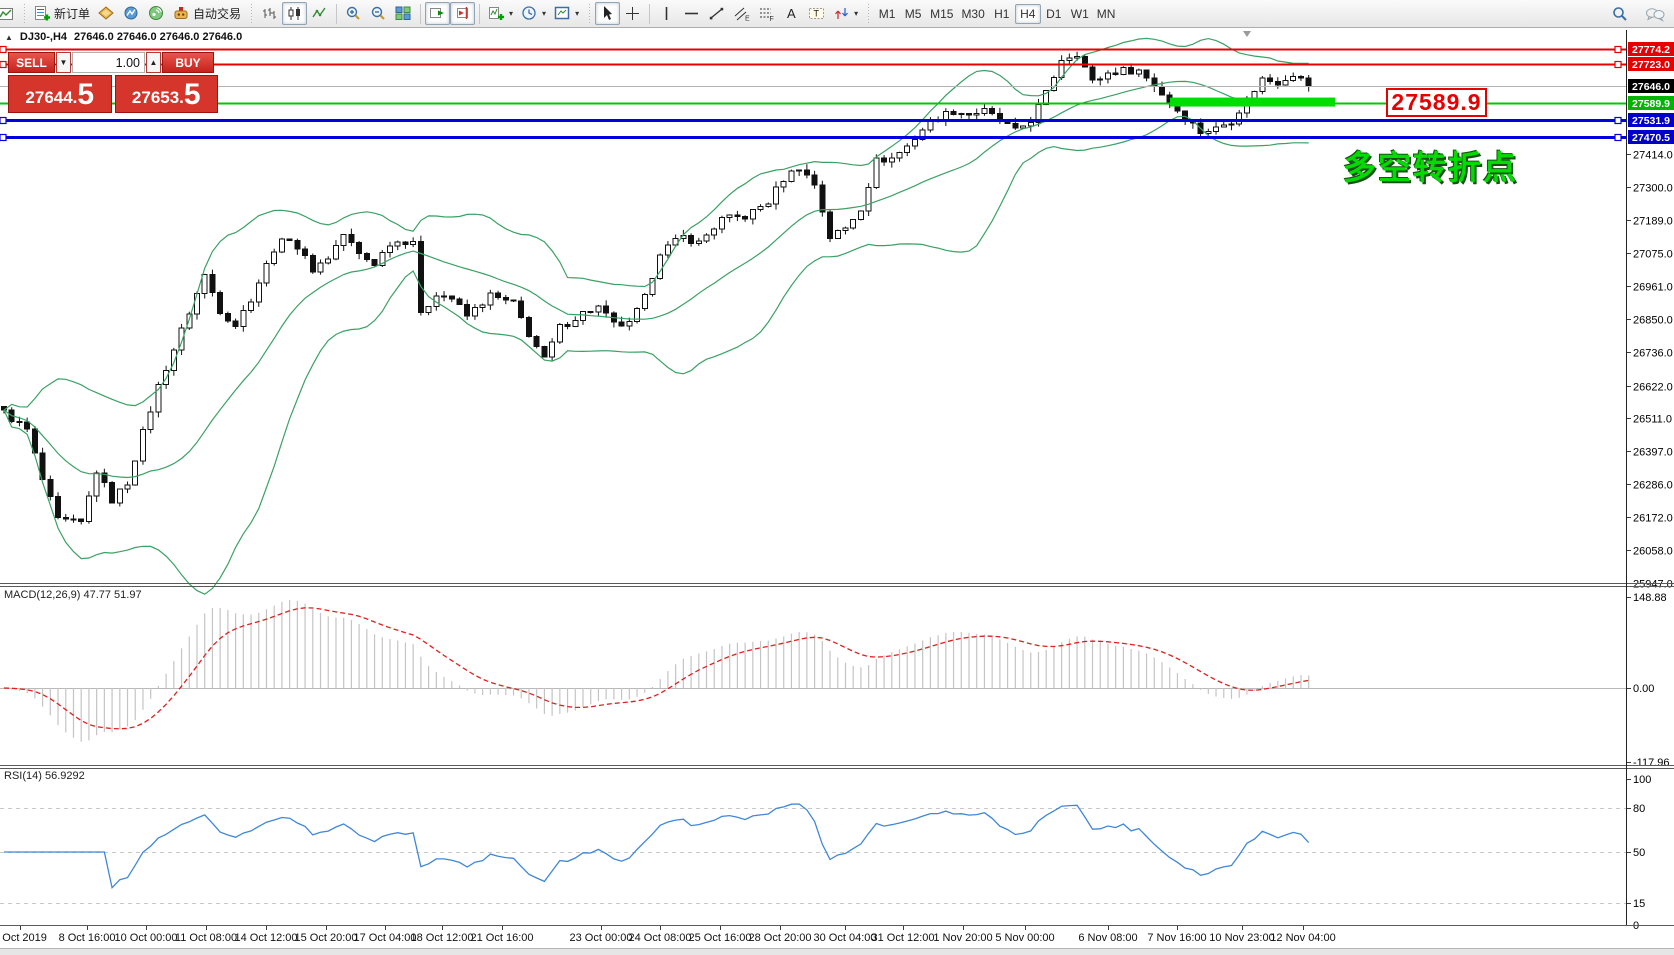 The image size is (1674, 955). I want to click on trendline-button, so click(716, 13).